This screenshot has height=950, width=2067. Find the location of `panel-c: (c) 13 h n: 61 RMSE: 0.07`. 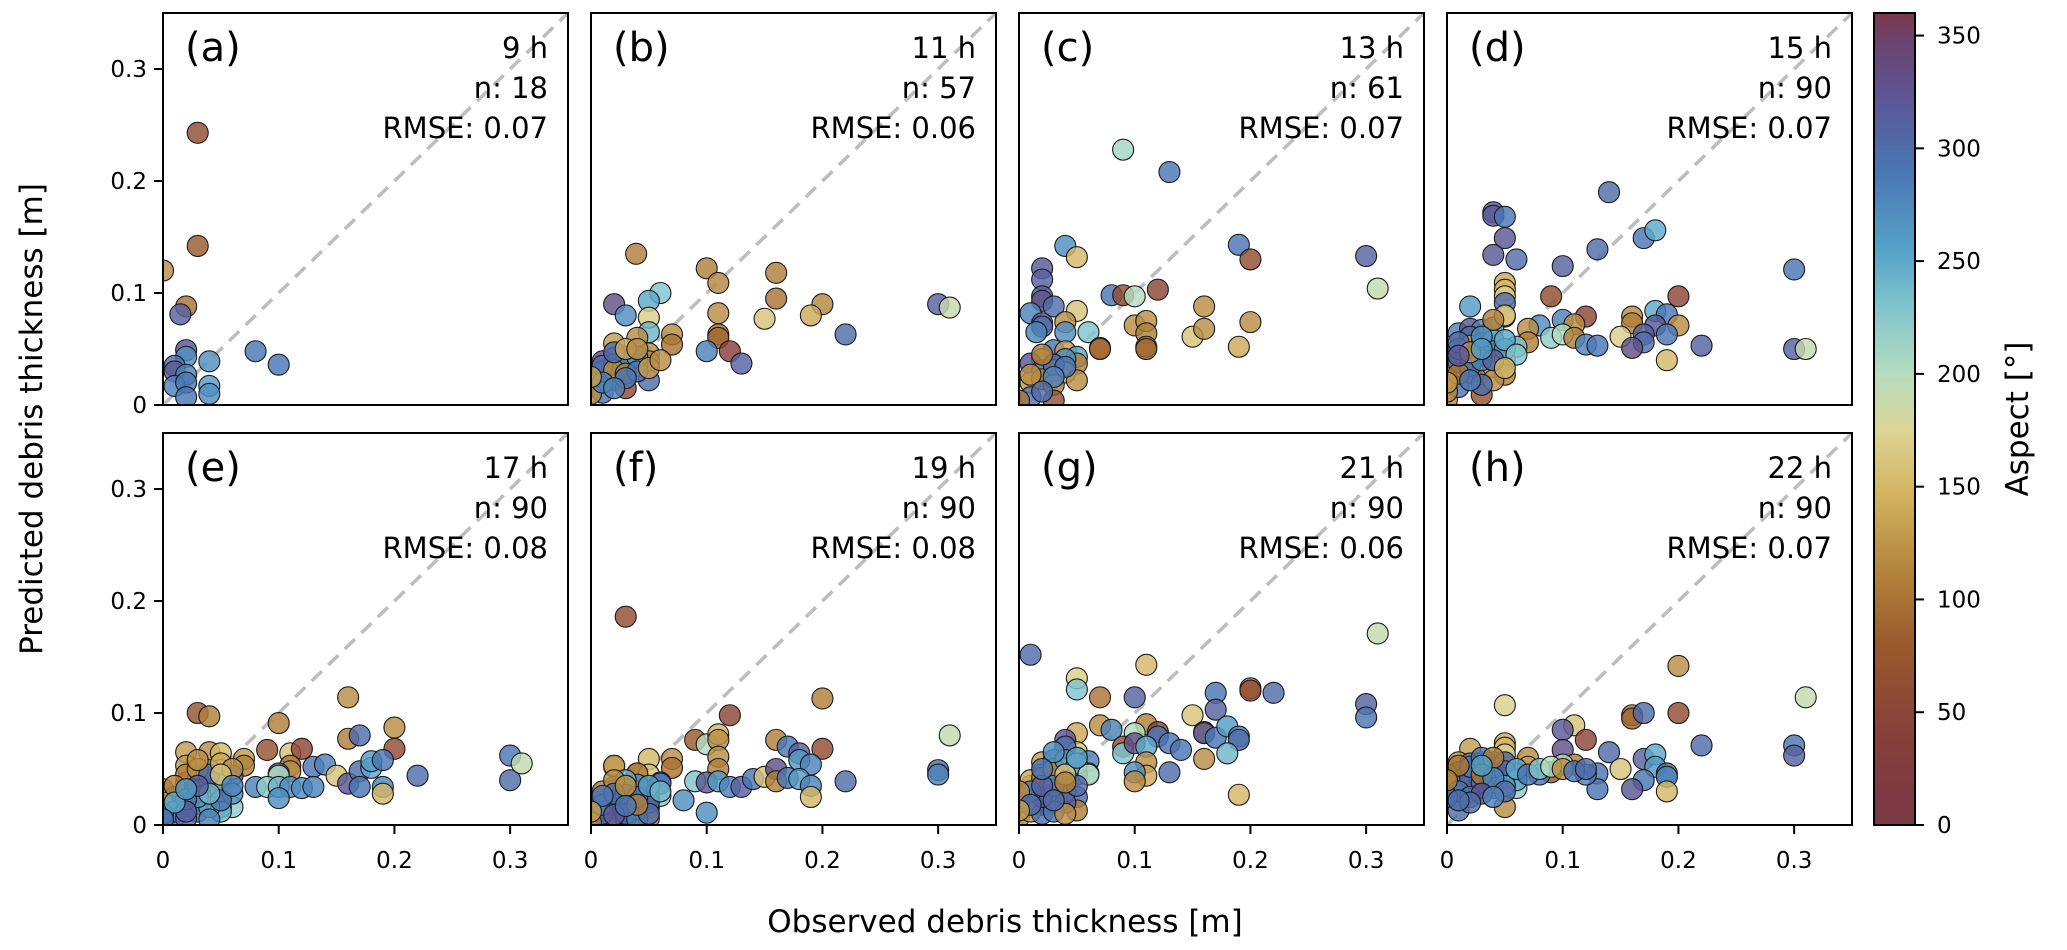

panel-c: (c) 13 h n: 61 RMSE: 0.07 is located at coordinates (1221, 209).